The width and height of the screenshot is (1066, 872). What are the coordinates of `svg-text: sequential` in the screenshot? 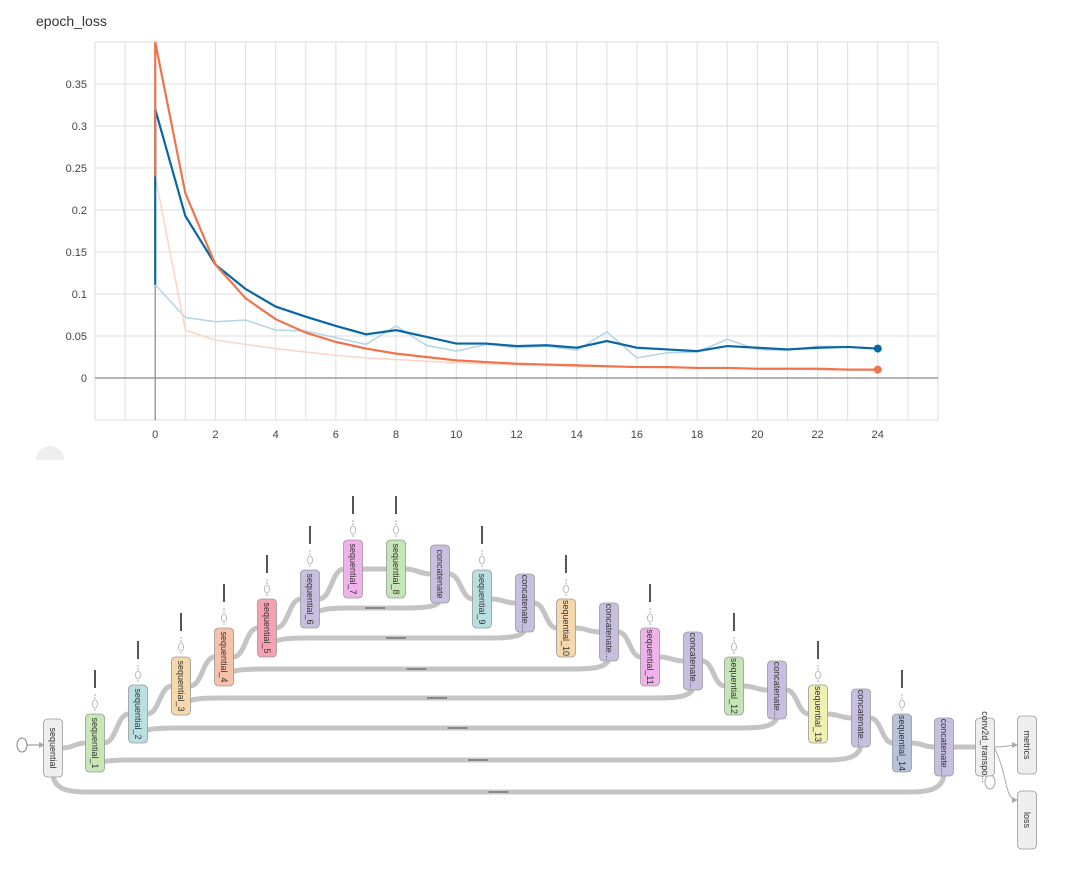 It's located at (53, 747).